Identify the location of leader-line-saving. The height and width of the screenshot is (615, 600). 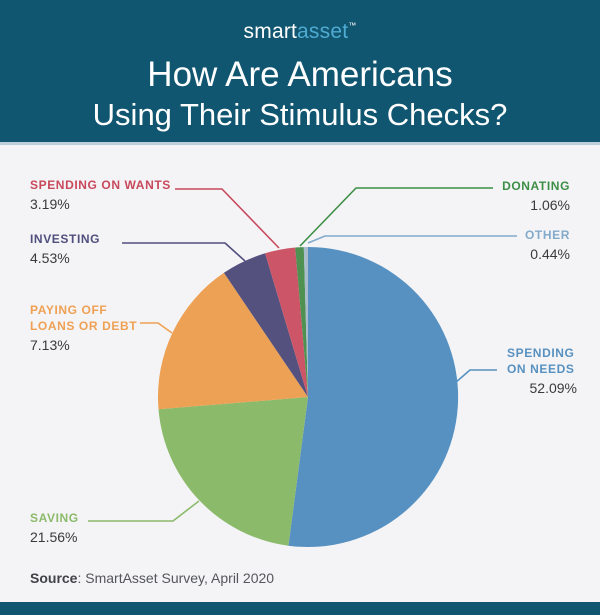
(144, 511).